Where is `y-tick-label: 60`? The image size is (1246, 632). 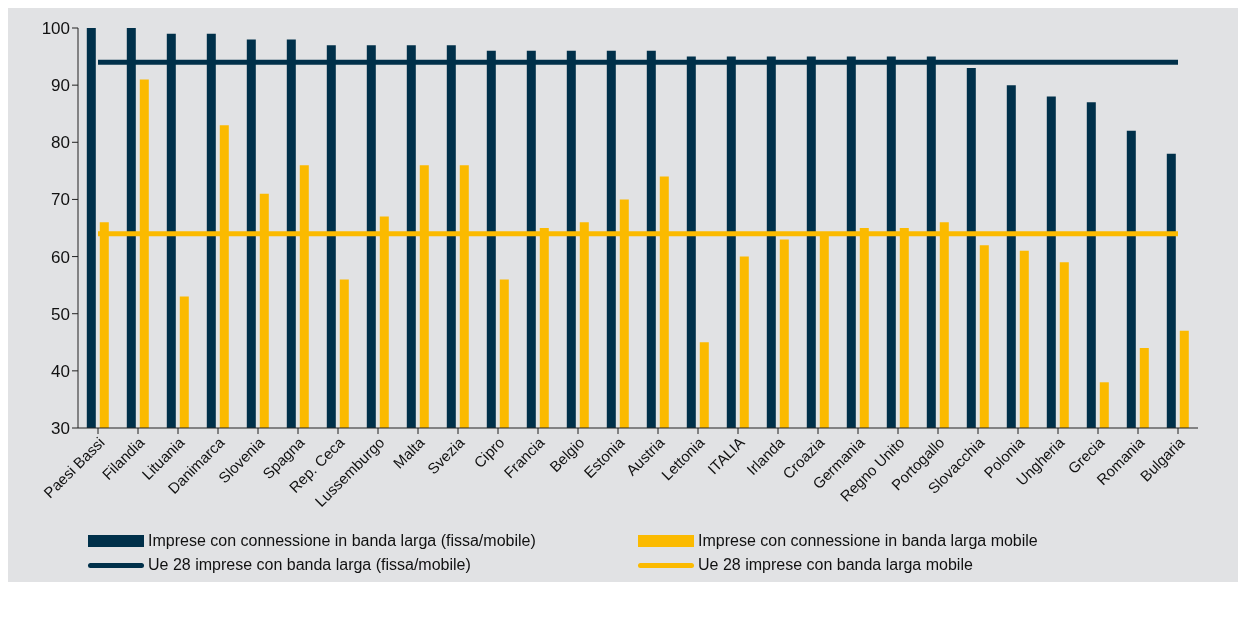
y-tick-label: 60 is located at coordinates (60, 257).